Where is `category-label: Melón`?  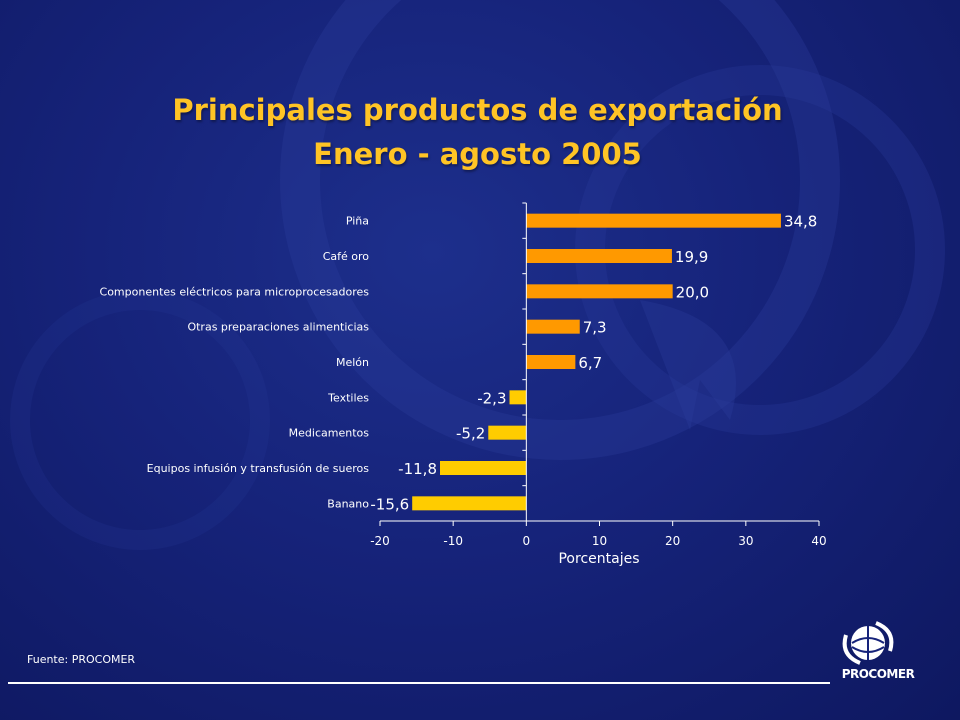
category-label: Melón is located at coordinates (352, 362).